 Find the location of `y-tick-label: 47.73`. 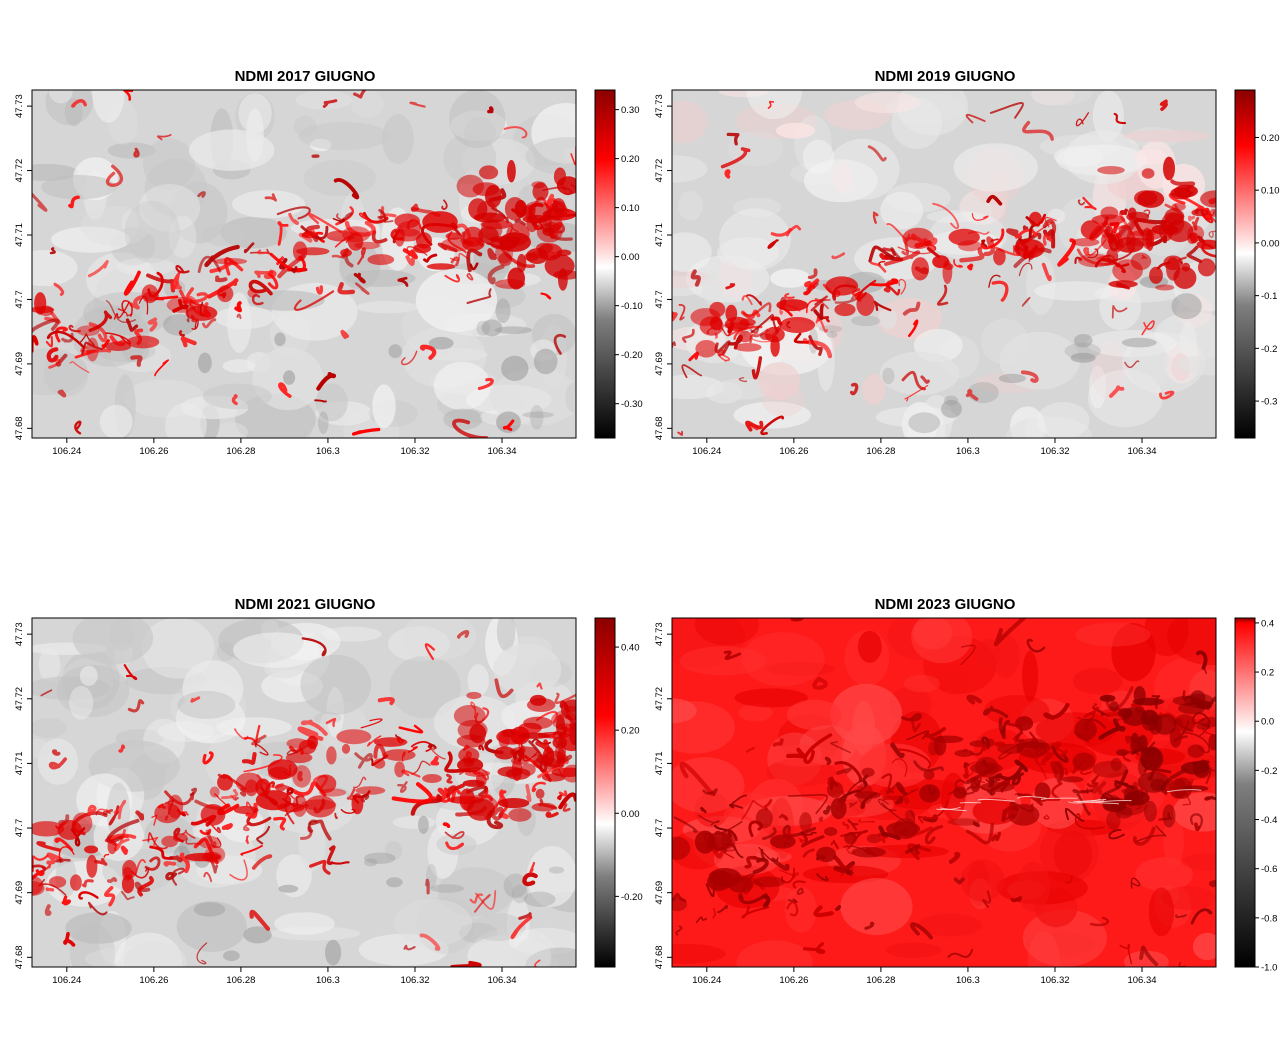

y-tick-label: 47.73 is located at coordinates (19, 634).